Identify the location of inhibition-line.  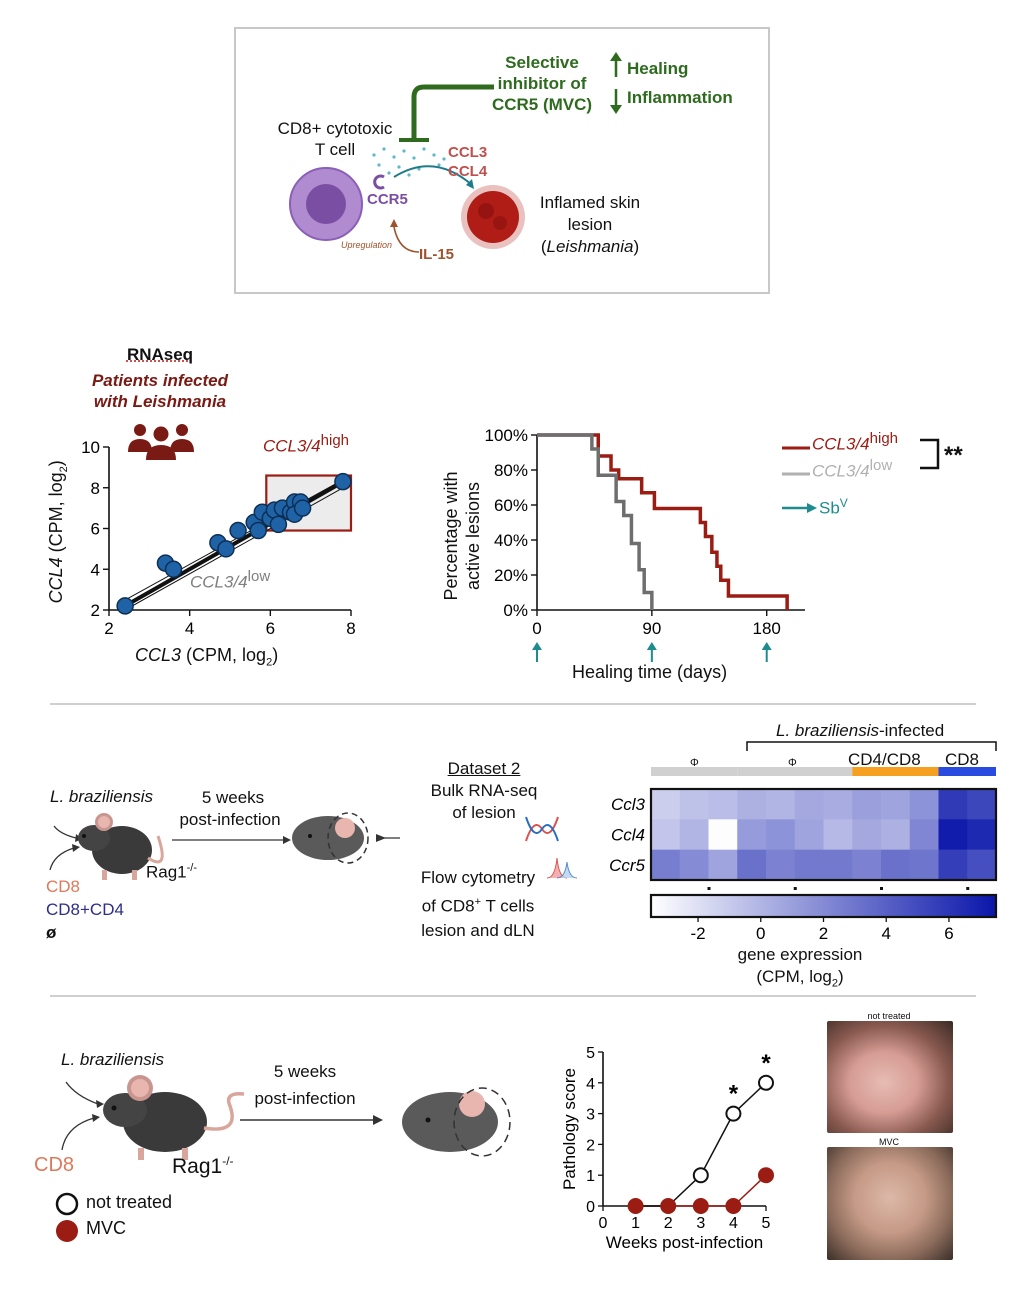
(452, 111).